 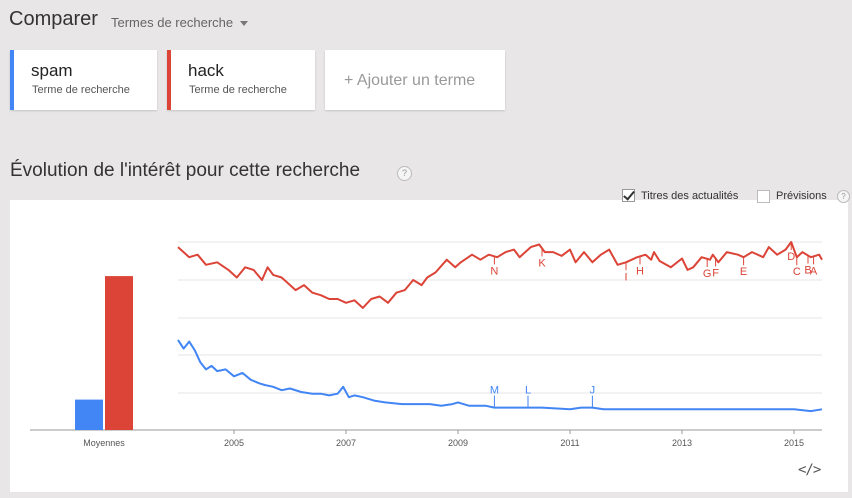 I want to click on forecast-help-icon: ?, so click(x=843, y=196).